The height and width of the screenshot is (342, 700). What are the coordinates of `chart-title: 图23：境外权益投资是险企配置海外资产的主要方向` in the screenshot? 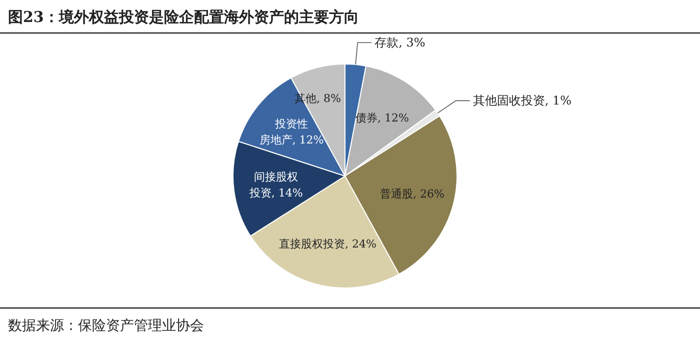 It's located at (183, 17).